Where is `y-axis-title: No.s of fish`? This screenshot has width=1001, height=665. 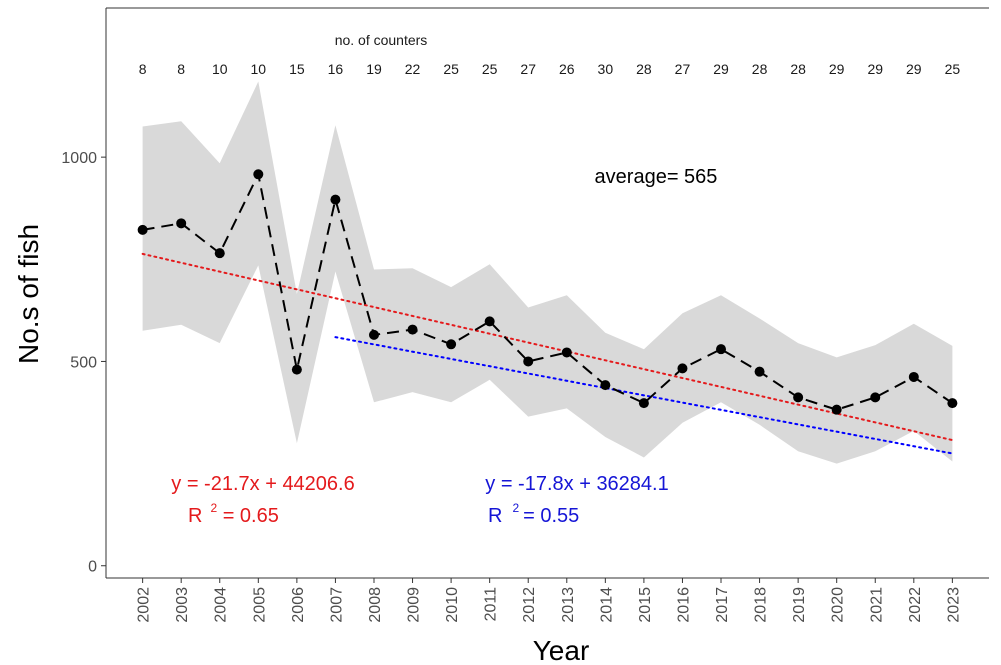 y-axis-title: No.s of fish is located at coordinates (28, 294).